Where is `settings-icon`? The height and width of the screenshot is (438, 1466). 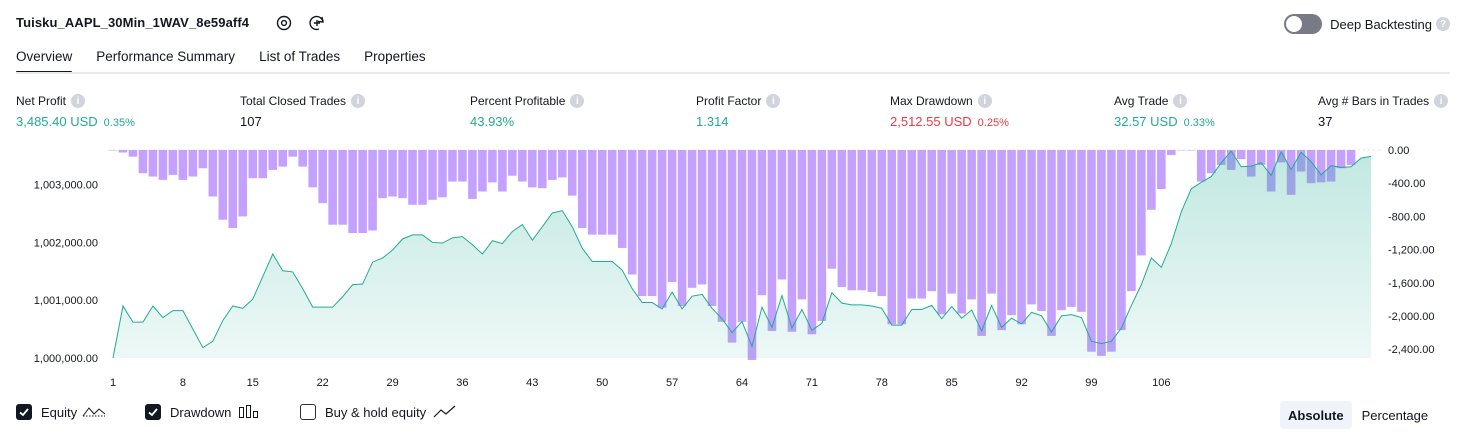
settings-icon is located at coordinates (284, 23).